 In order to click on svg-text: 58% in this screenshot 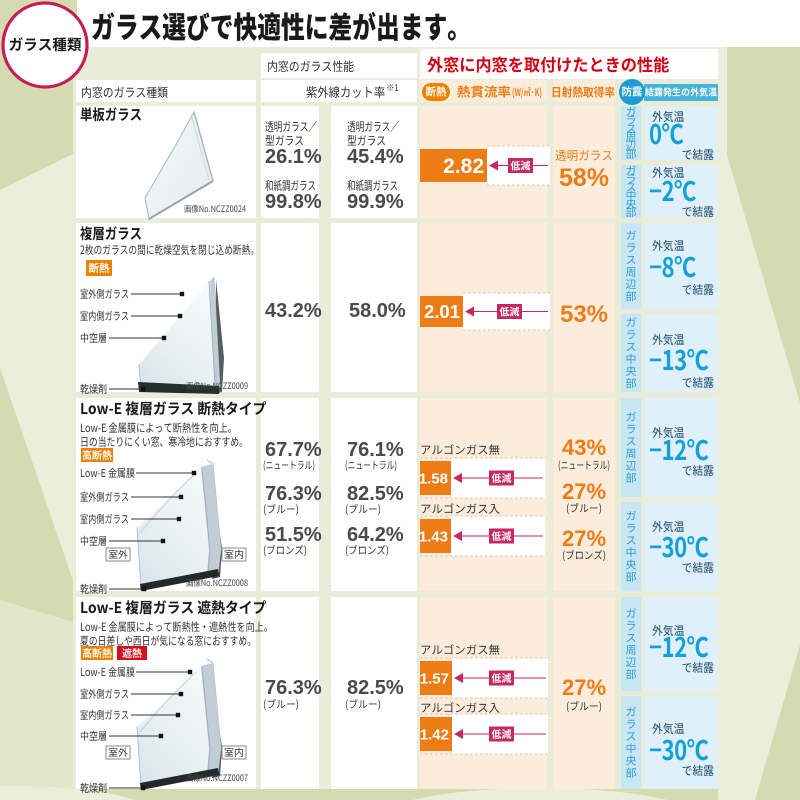, I will do `click(584, 178)`.